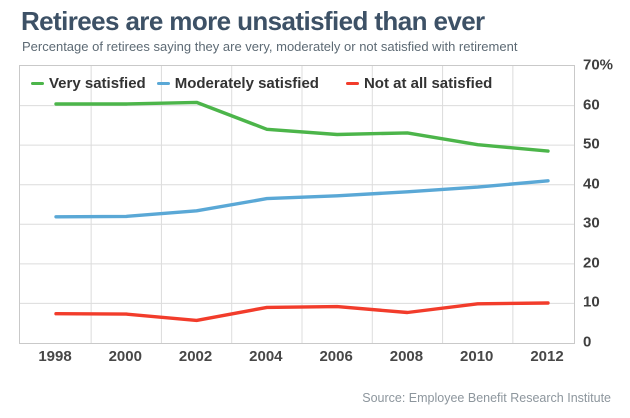 This screenshot has width=630, height=418. What do you see at coordinates (253, 21) in the screenshot?
I see `page-title: Retirees are more unsatisfied than ever` at bounding box center [253, 21].